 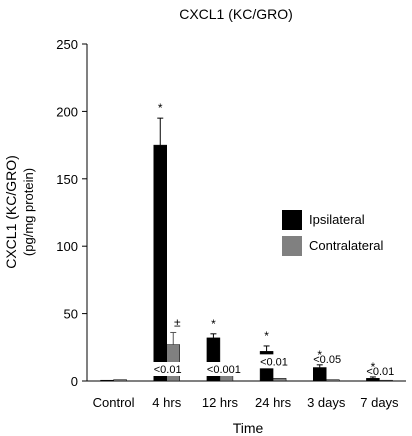 What do you see at coordinates (333, 233) in the screenshot?
I see `legend: Ipsilateral Contralateral` at bounding box center [333, 233].